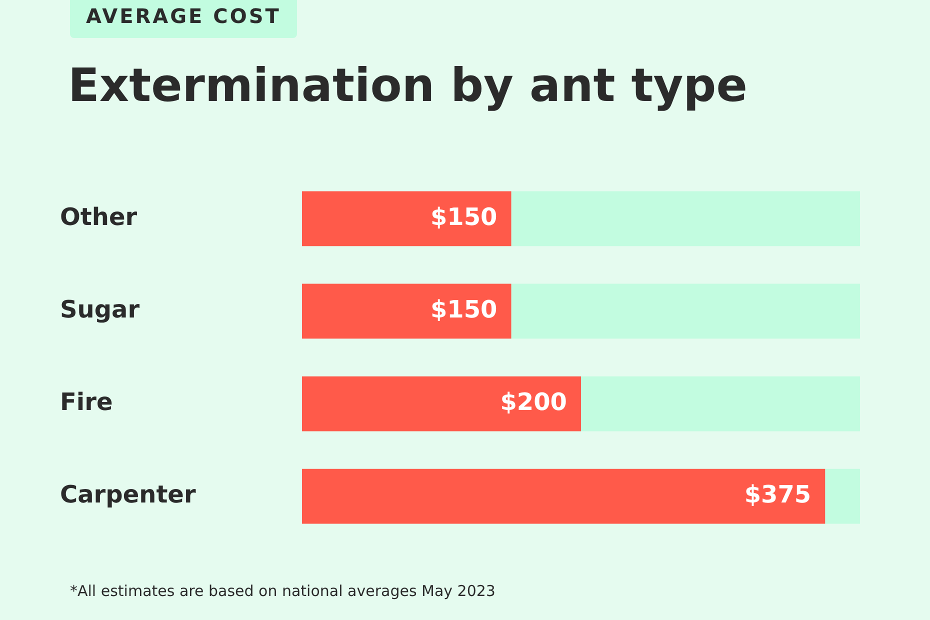 Image resolution: width=930 pixels, height=620 pixels. Describe the element at coordinates (86, 402) in the screenshot. I see `y-tick-label: Fire` at that location.